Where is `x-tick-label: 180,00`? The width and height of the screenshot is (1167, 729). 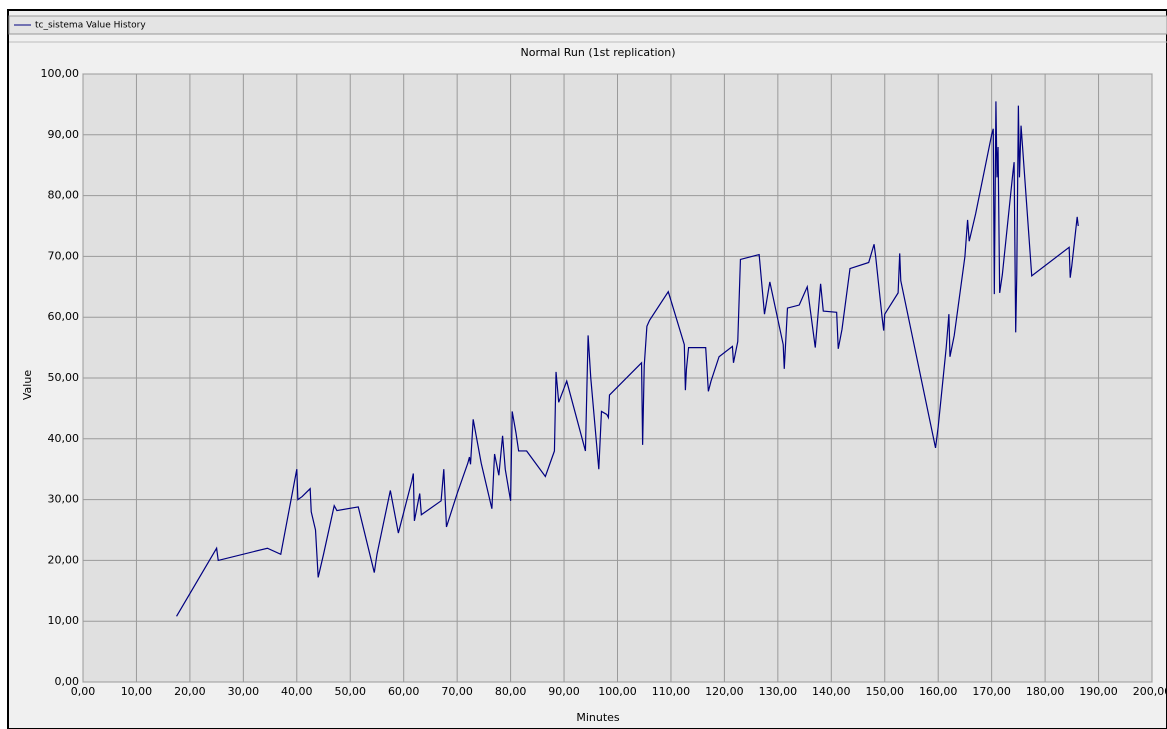
x-tick-label: 180,00 is located at coordinates (1045, 691).